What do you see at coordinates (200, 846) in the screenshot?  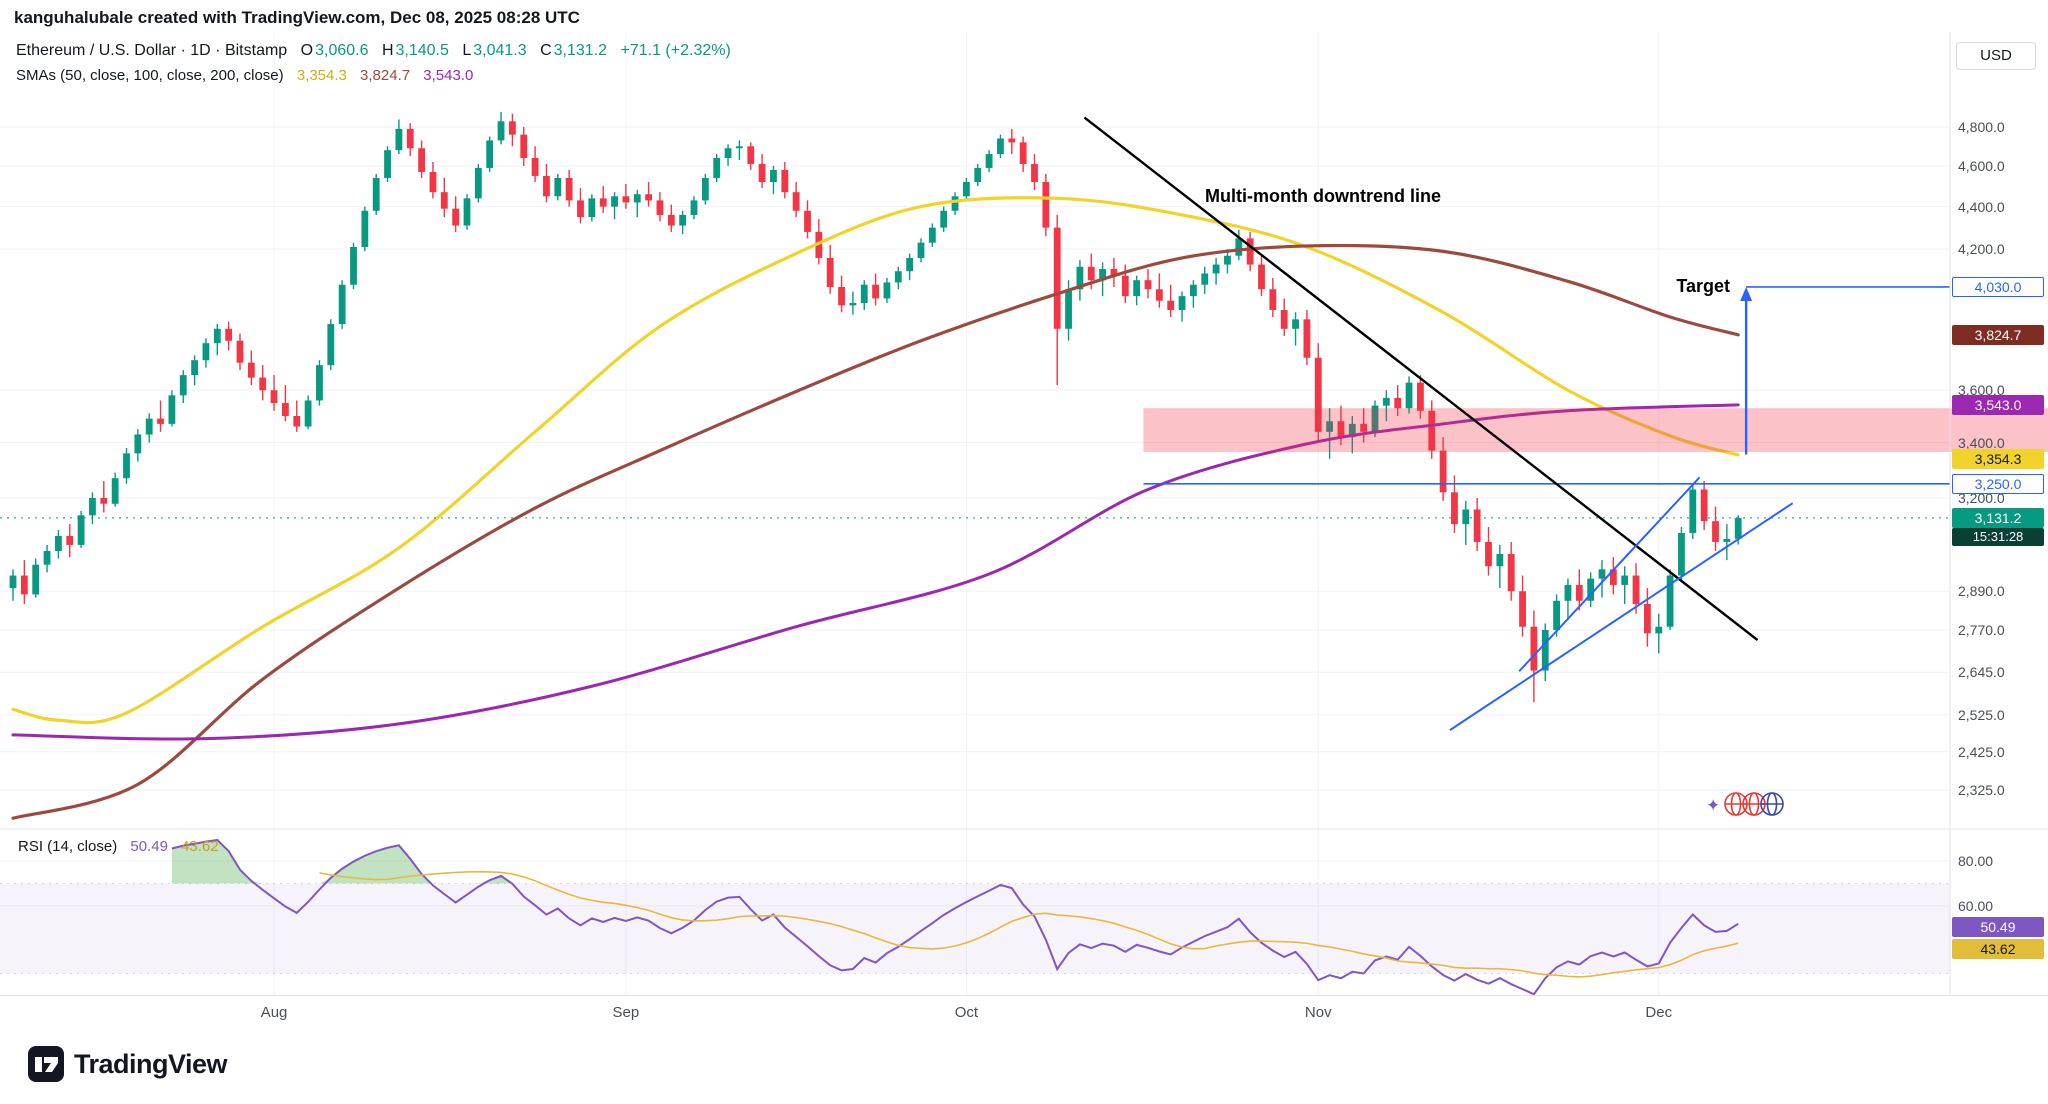 I see `rsi-ma-value: 43.62` at bounding box center [200, 846].